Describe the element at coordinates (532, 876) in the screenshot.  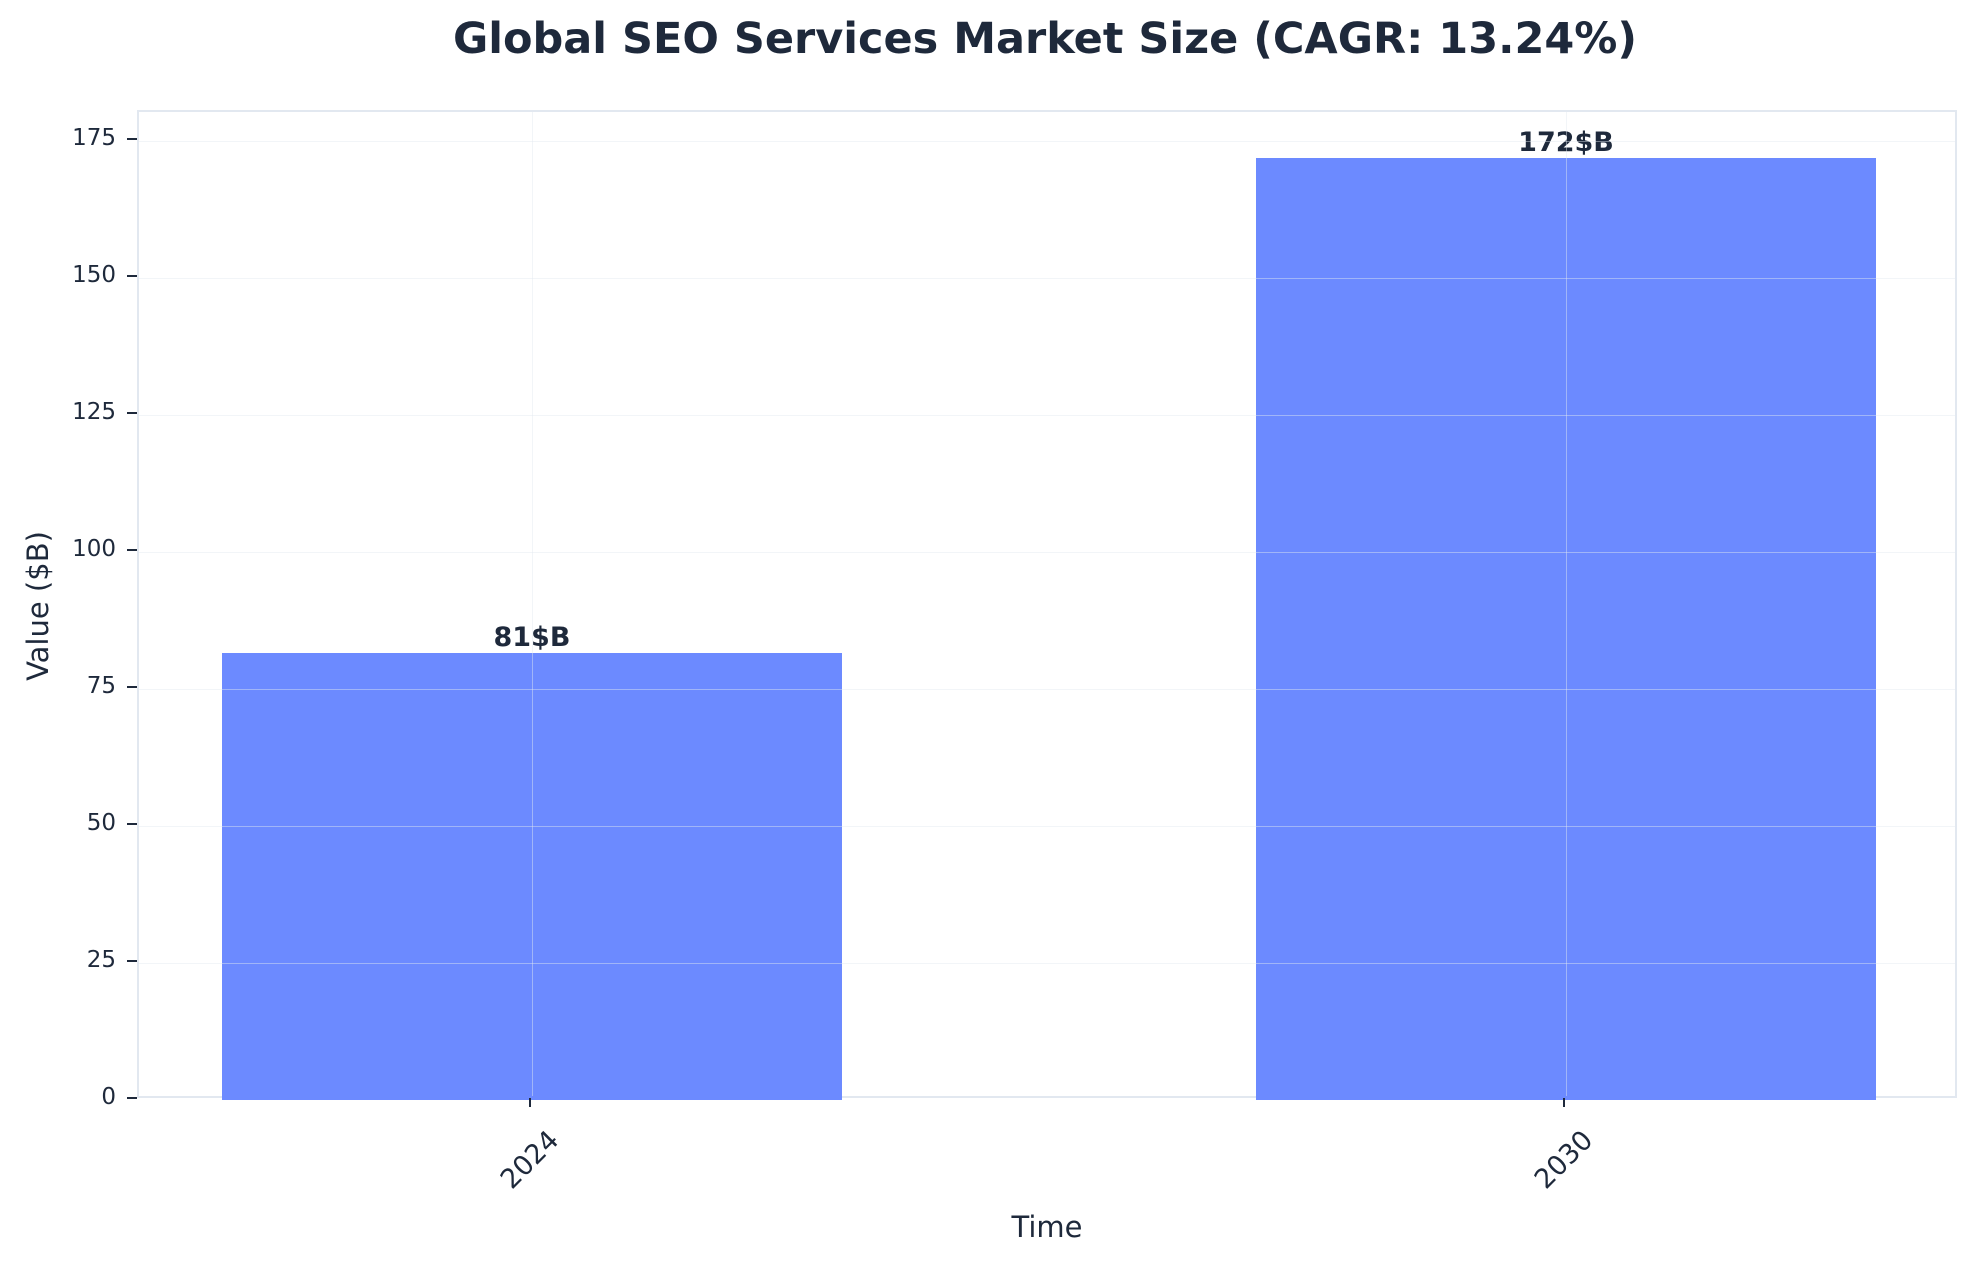
I see `bar-2024` at that location.